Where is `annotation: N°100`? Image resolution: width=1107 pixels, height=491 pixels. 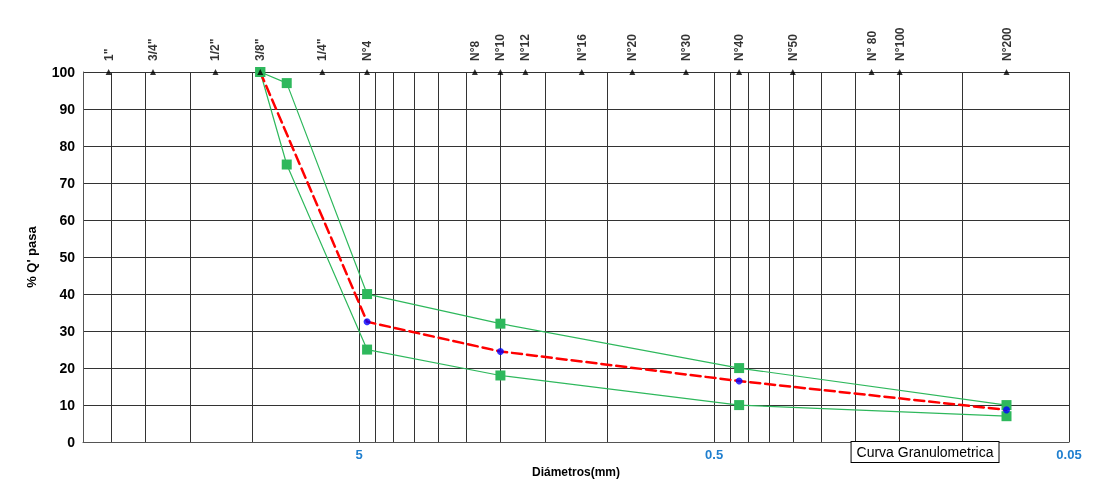 annotation: N°100 is located at coordinates (899, 44).